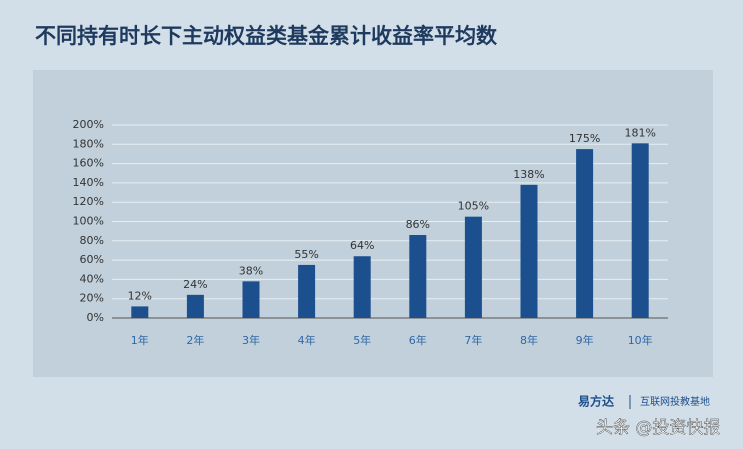 The width and height of the screenshot is (743, 449). What do you see at coordinates (88, 201) in the screenshot?
I see `y-tick-label: 120%` at bounding box center [88, 201].